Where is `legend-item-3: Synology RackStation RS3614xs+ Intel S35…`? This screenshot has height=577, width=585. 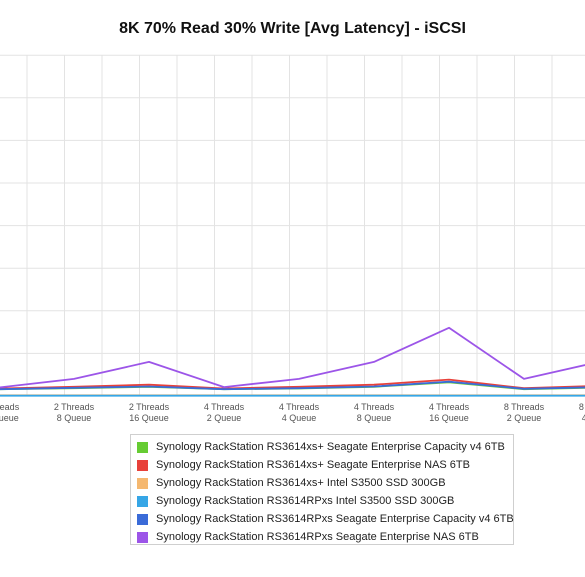
legend-item-3: Synology RackStation RS3614xs+ Intel S35… is located at coordinates (325, 483).